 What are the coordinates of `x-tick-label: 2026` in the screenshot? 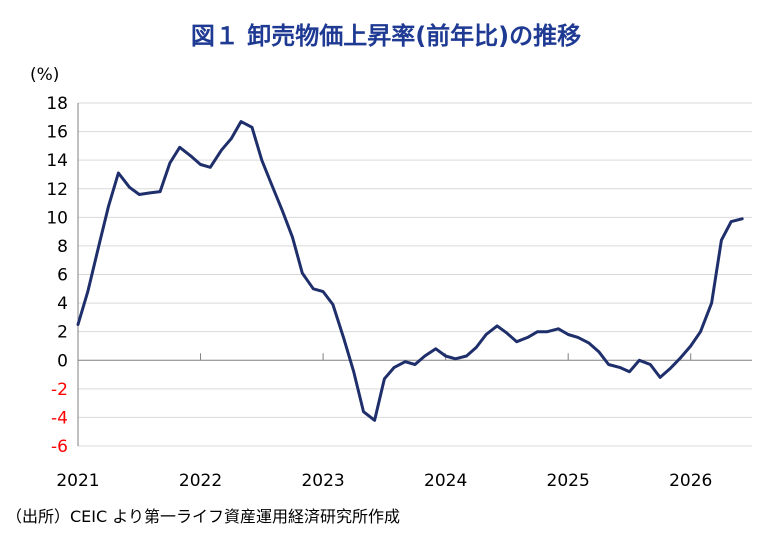 It's located at (690, 481).